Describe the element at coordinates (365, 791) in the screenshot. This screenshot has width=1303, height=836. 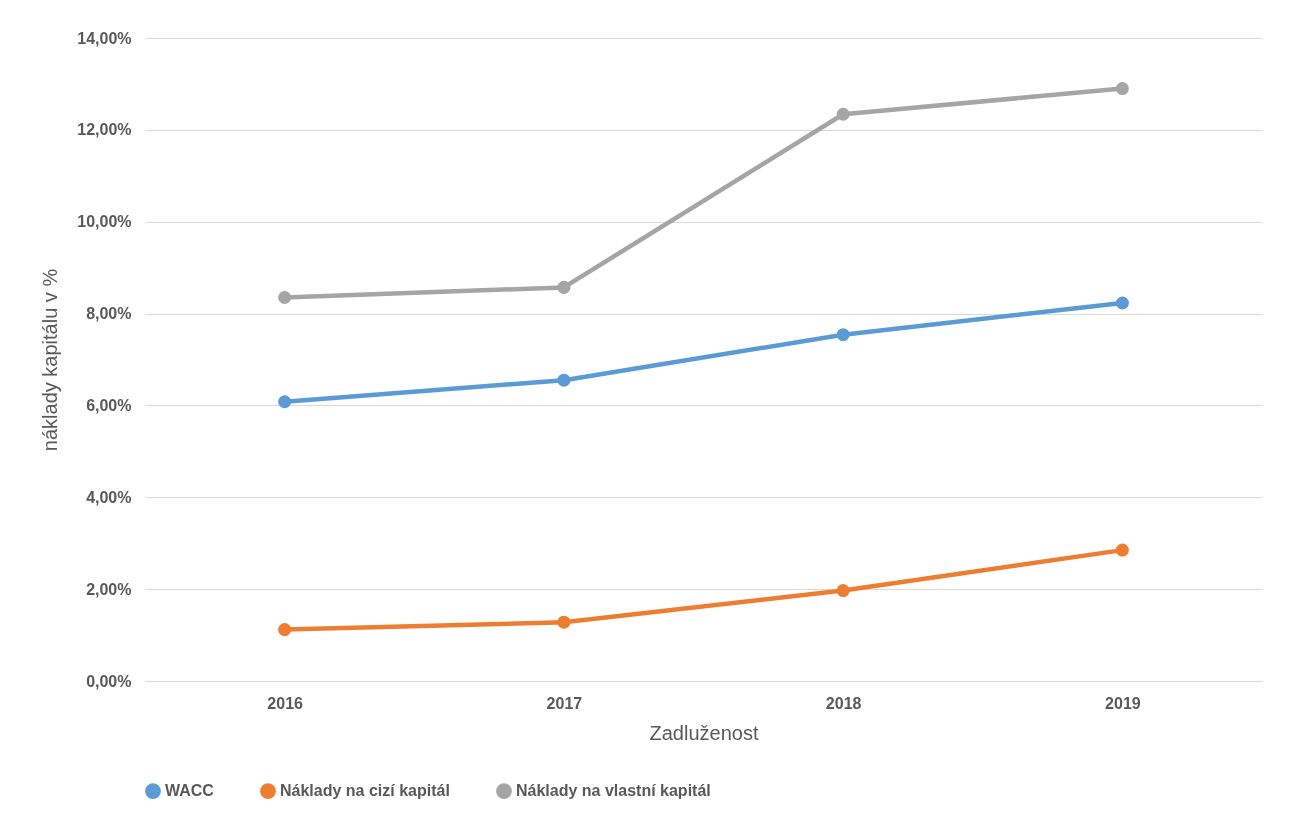
I see `legend-label: Náklady na cizí kapitál` at that location.